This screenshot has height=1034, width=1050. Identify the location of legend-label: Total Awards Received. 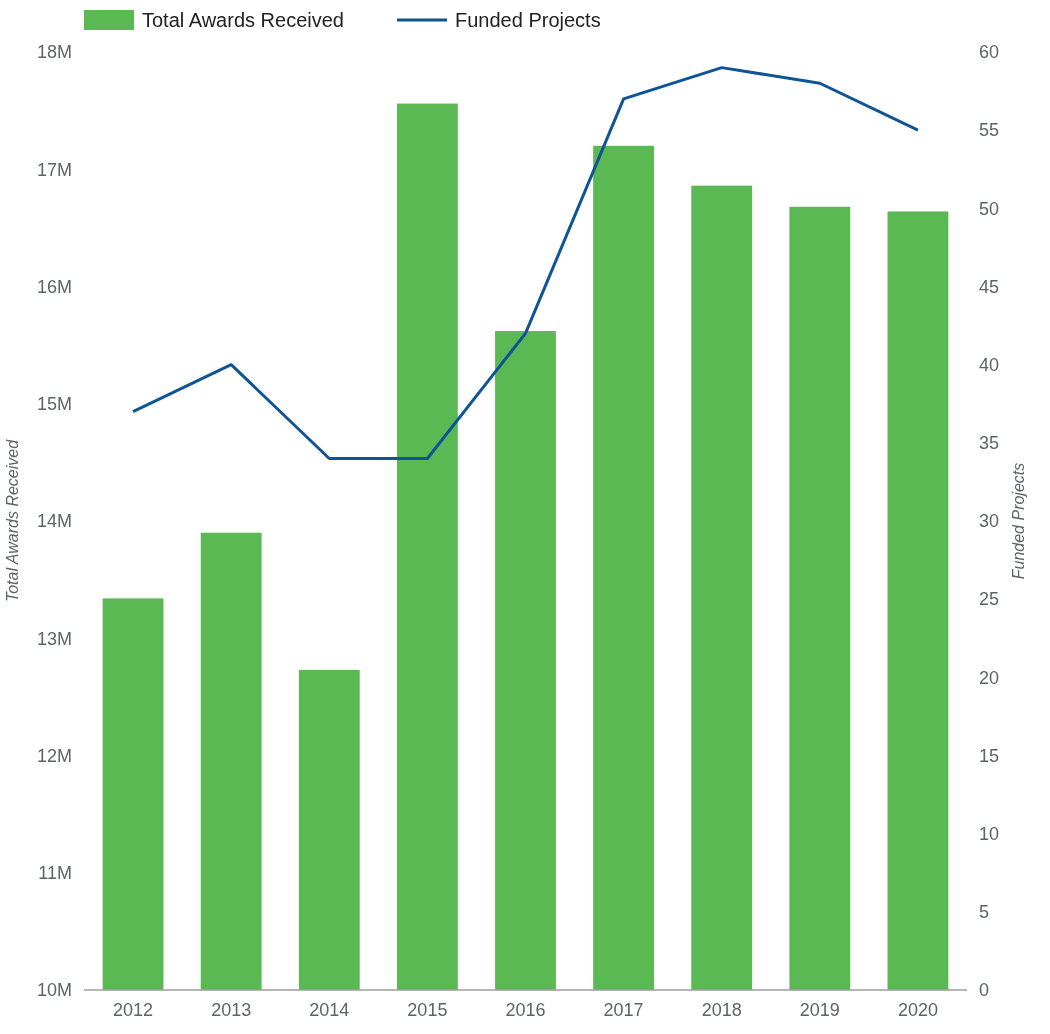
(243, 20).